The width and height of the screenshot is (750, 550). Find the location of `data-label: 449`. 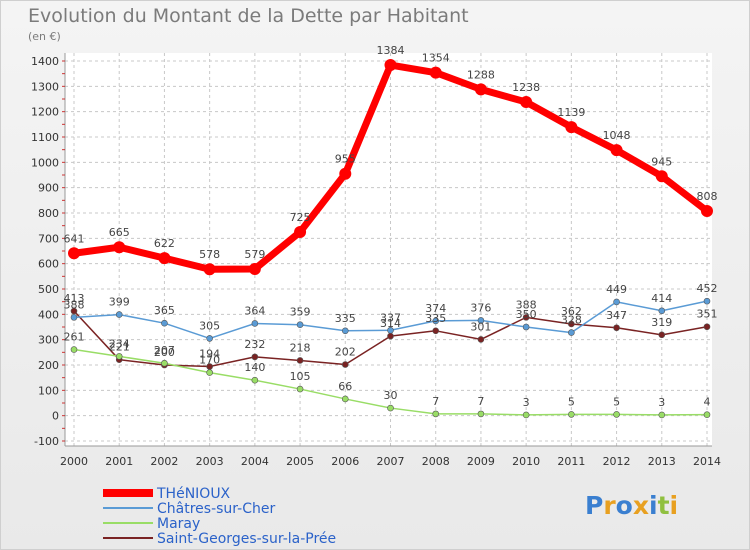

data-label: 449 is located at coordinates (616, 289).